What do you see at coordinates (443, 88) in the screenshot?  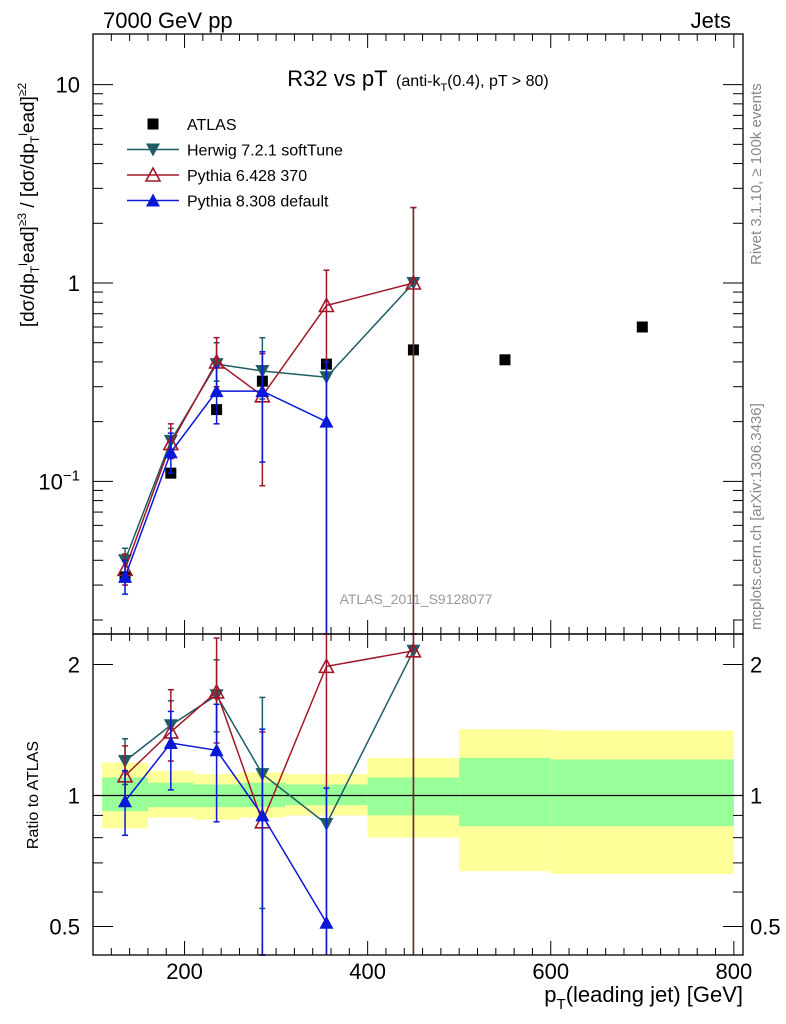 I see `chart-title-sub-k: T` at bounding box center [443, 88].